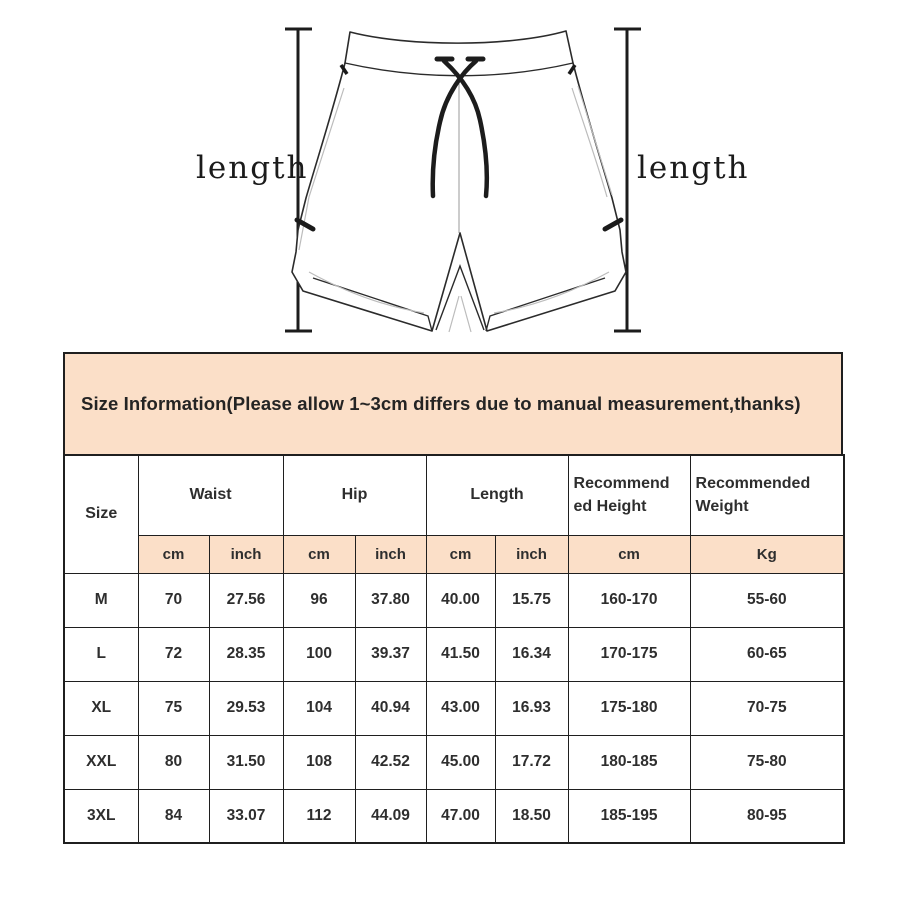  I want to click on shorts-line-drawing, so click(463, 180).